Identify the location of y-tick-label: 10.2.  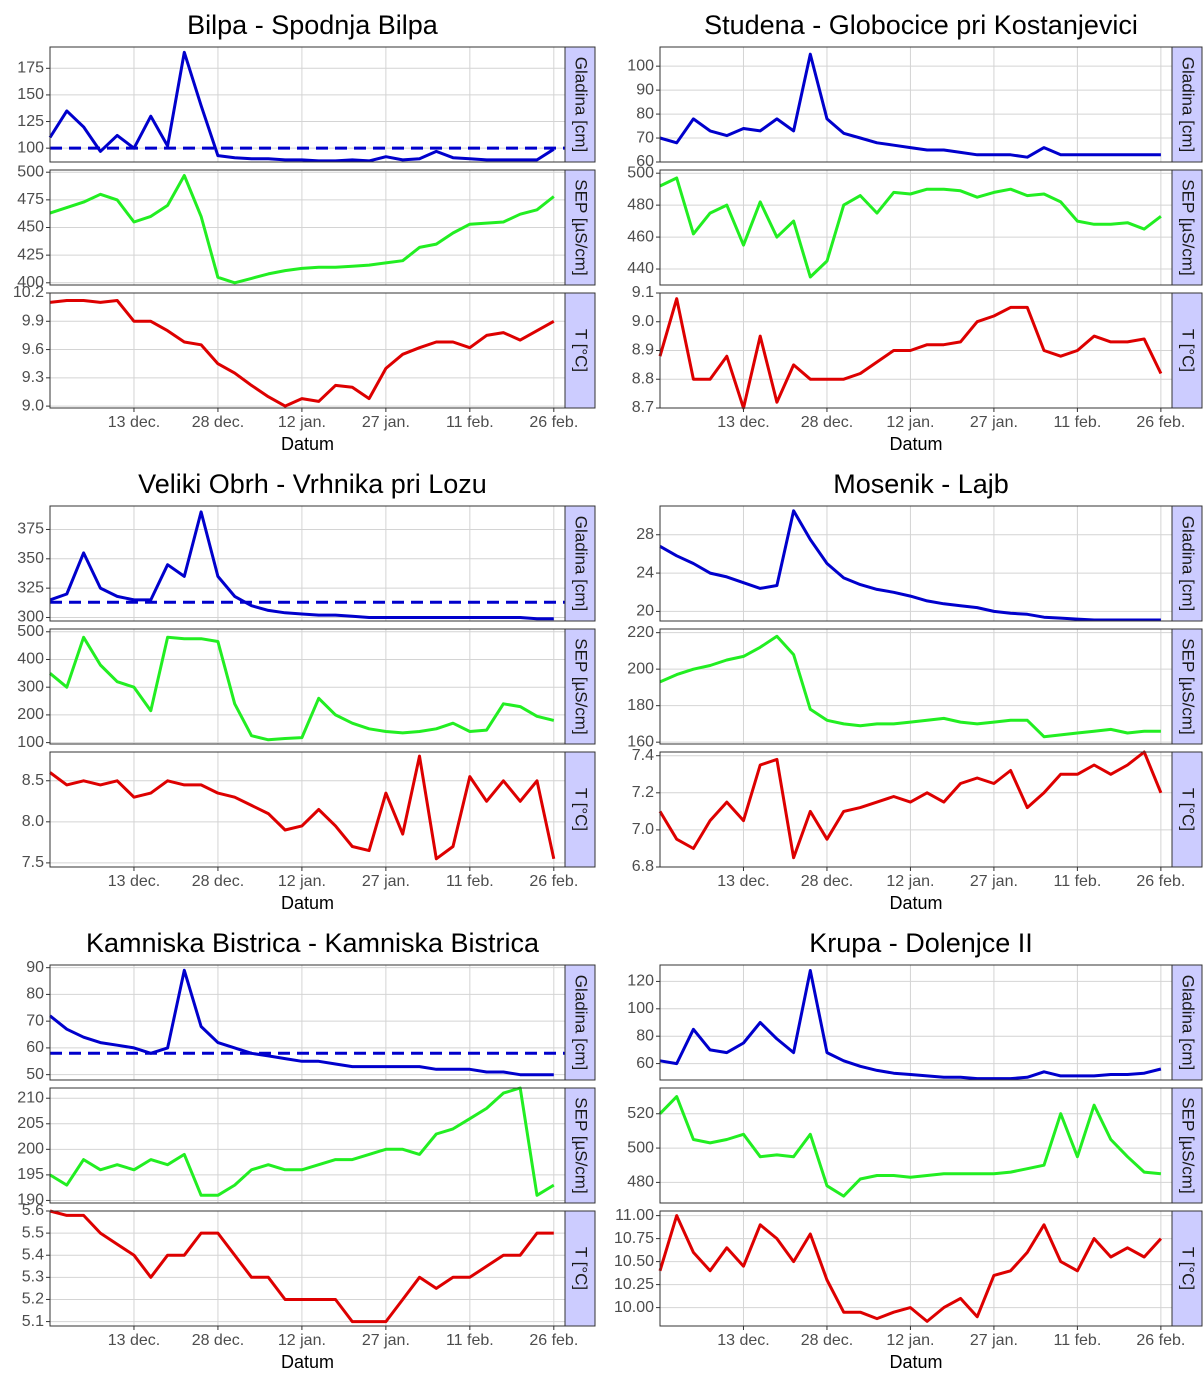
(28, 292).